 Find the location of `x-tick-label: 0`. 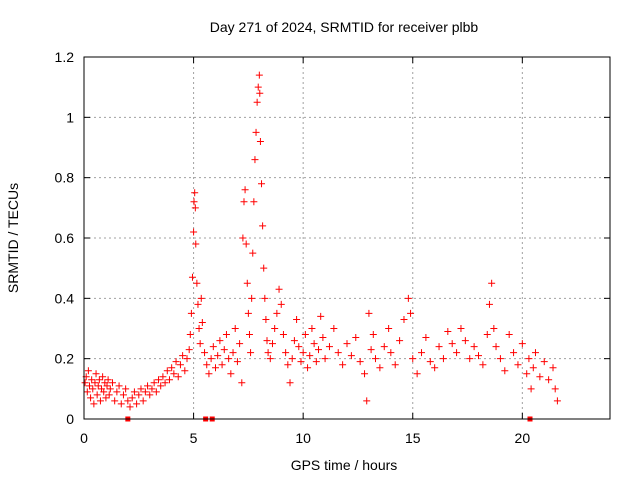

x-tick-label: 0 is located at coordinates (84, 438).